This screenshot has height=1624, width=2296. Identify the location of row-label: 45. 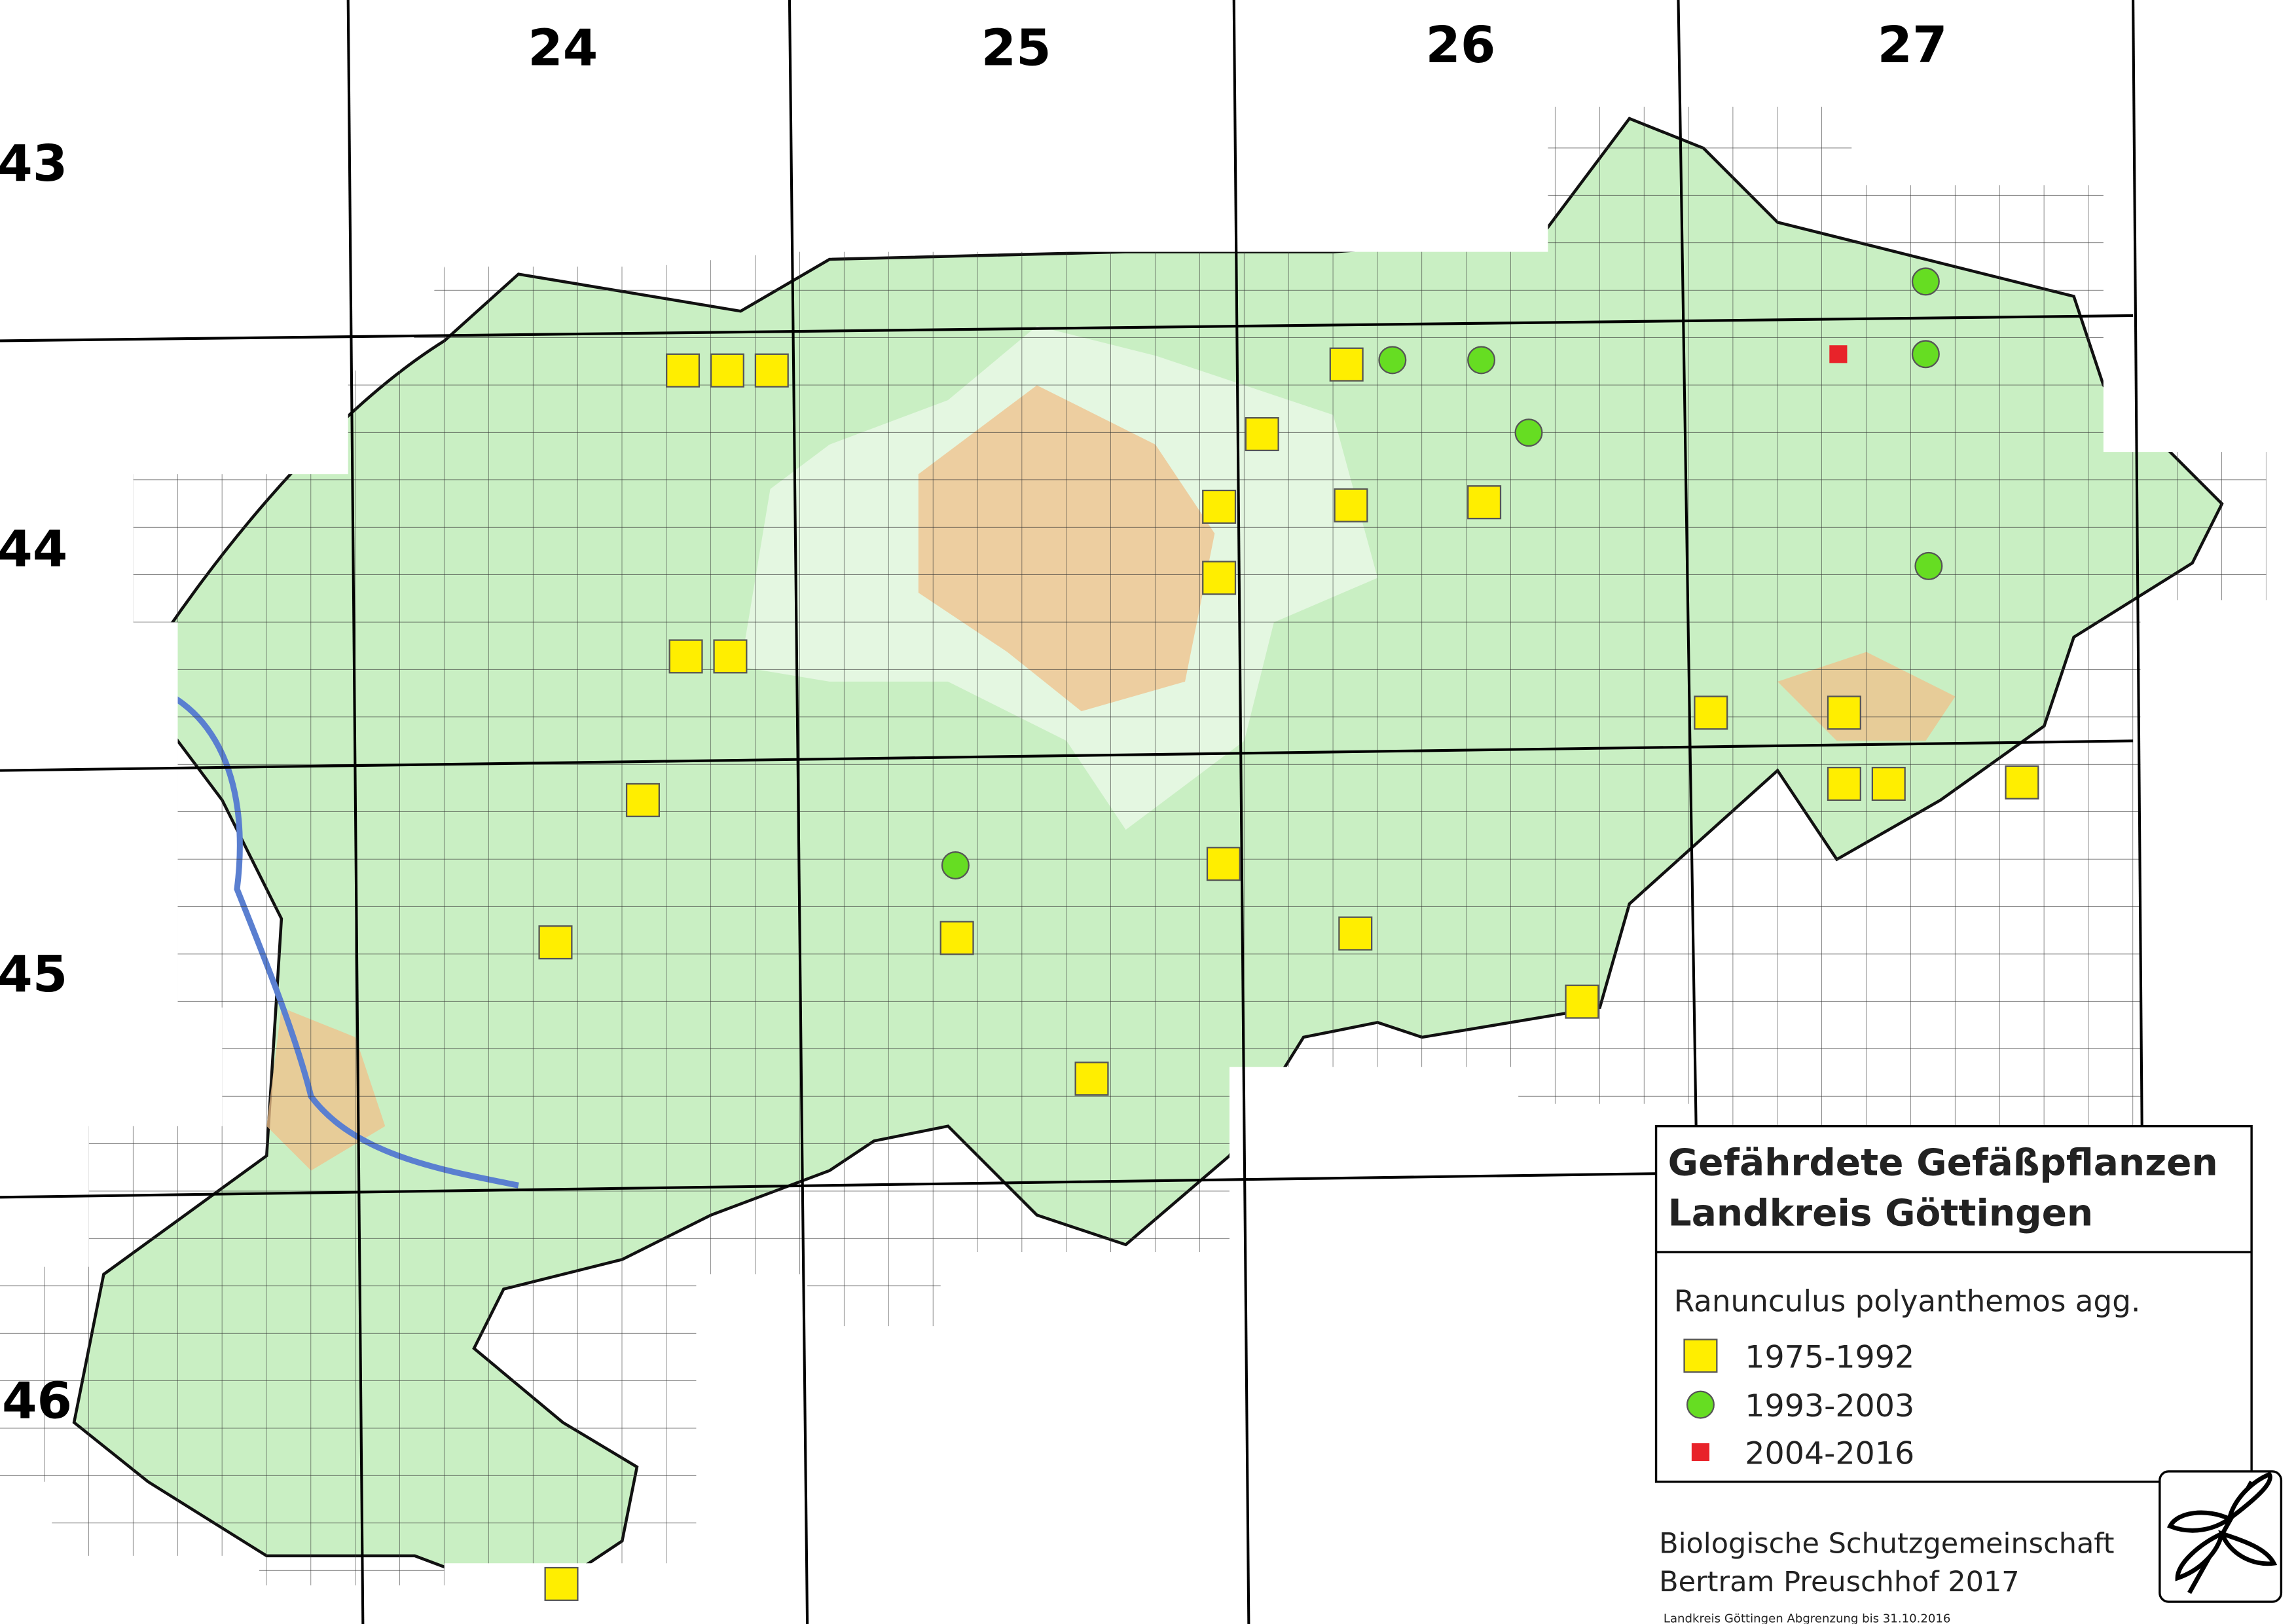
(33, 975).